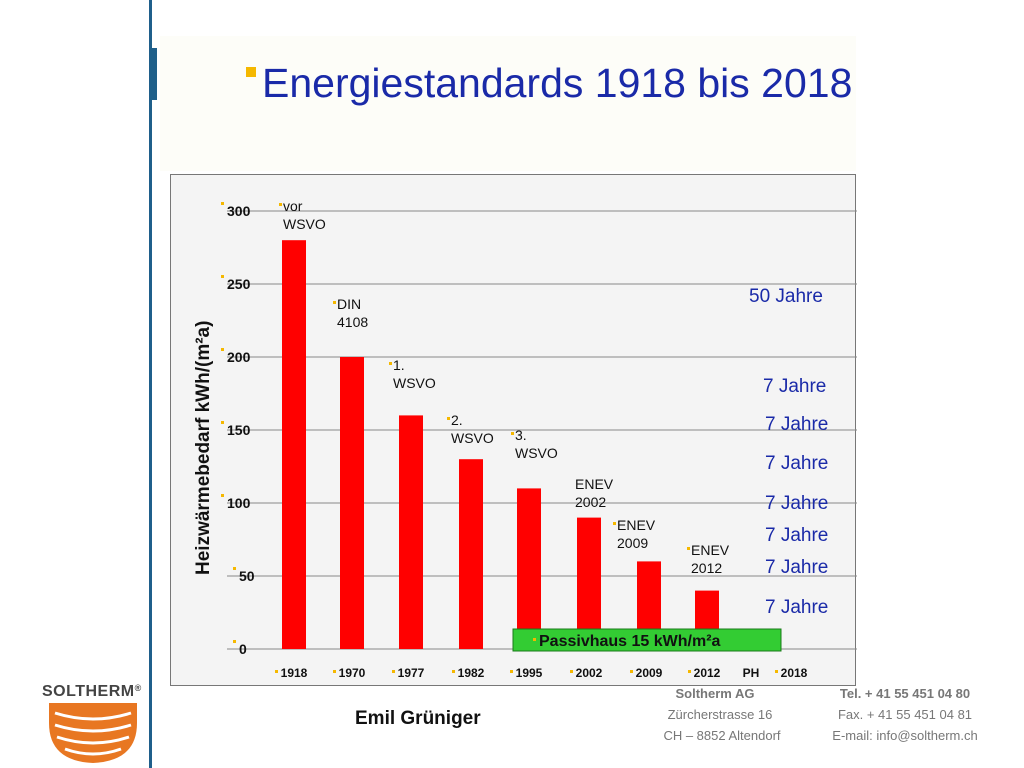 The image size is (1024, 768). Describe the element at coordinates (352, 503) in the screenshot. I see `bar-1970` at that location.